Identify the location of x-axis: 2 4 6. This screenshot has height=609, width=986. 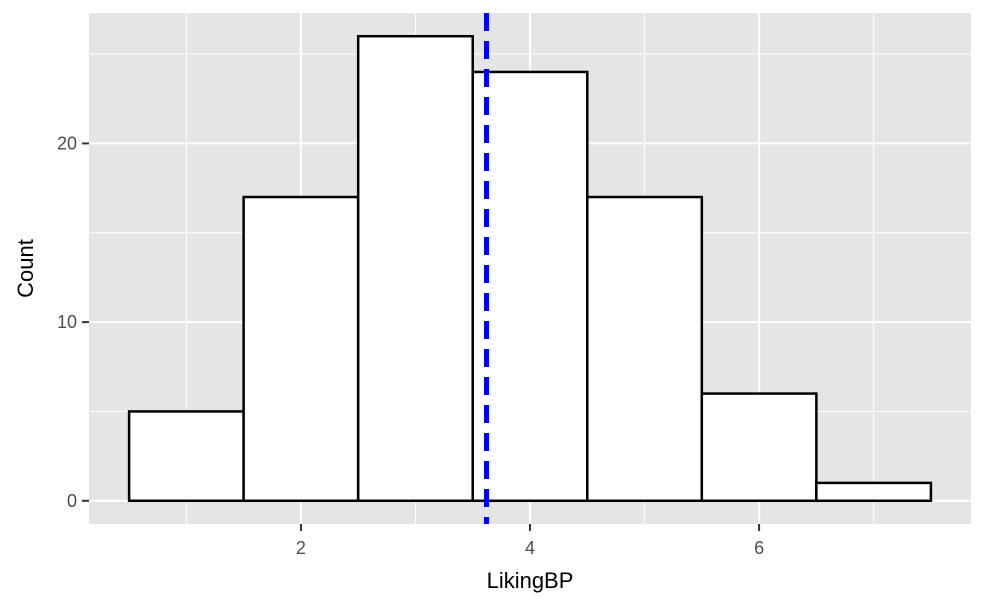
(530, 541).